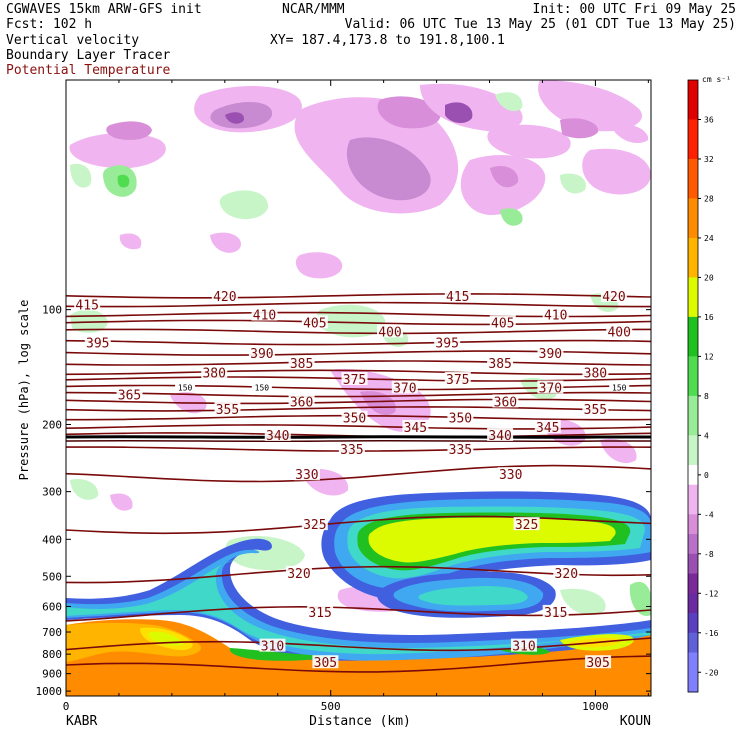 The image size is (740, 740). I want to click on theta-label: 335, so click(351, 450).